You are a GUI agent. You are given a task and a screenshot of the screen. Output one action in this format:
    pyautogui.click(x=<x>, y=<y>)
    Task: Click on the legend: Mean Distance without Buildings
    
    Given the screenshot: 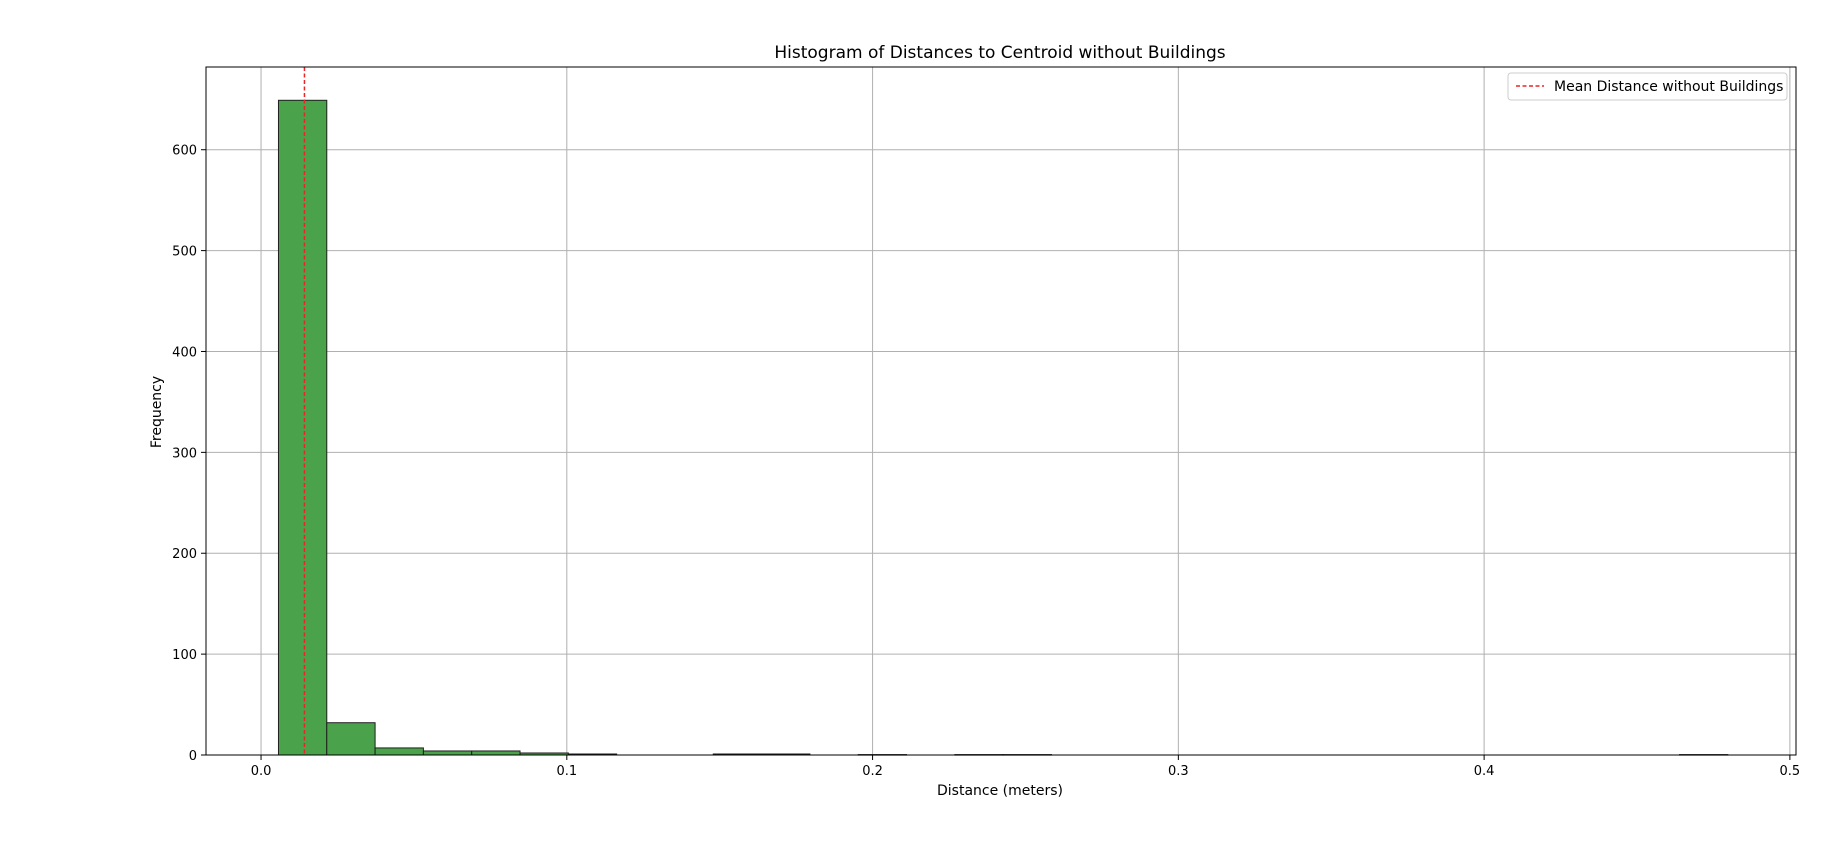 What is the action you would take?
    pyautogui.click(x=1647, y=86)
    